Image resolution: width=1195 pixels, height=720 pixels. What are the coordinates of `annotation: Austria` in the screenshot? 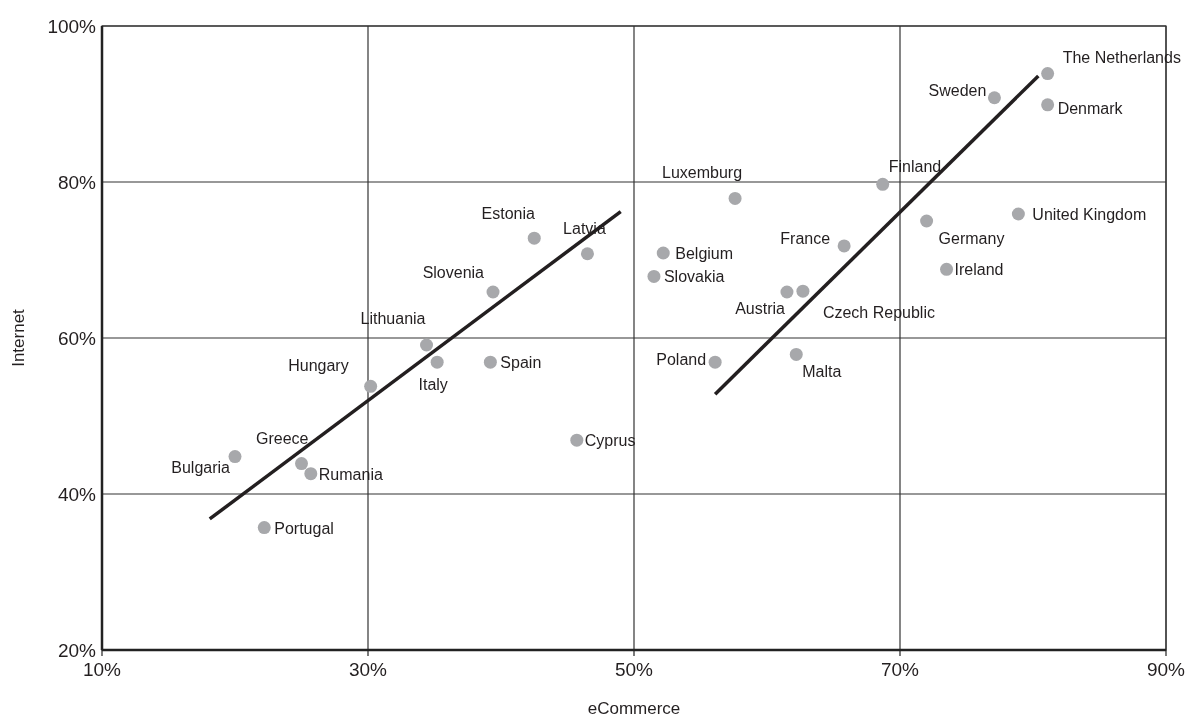 It's located at (760, 308).